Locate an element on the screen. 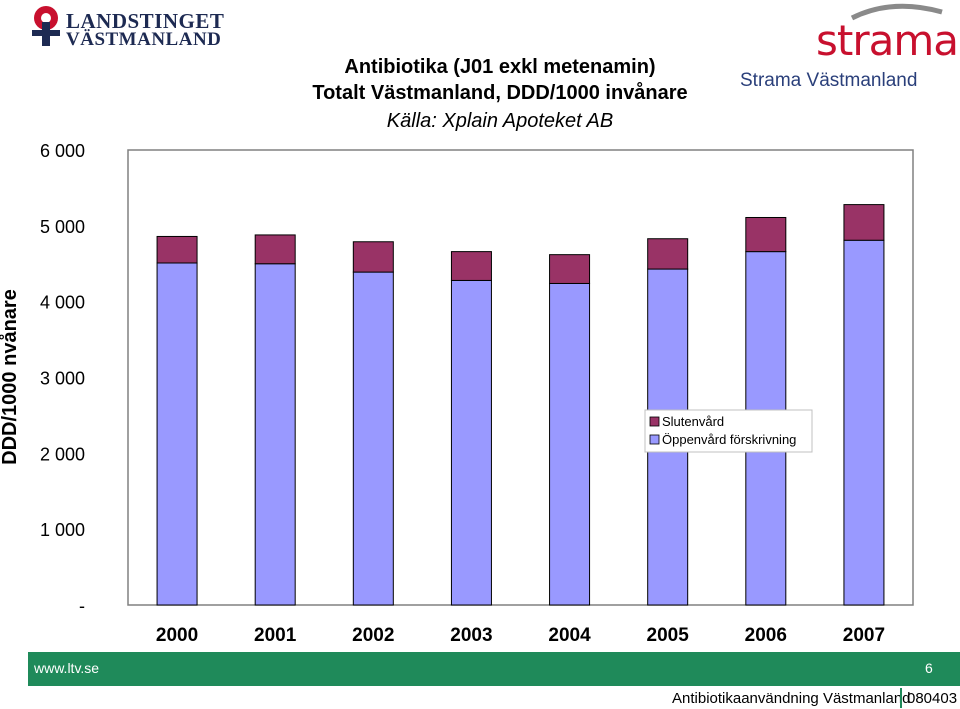 The width and height of the screenshot is (960, 709). chart-title-line2: Totalt Västmanland, DDD/1000 invånare is located at coordinates (500, 93).